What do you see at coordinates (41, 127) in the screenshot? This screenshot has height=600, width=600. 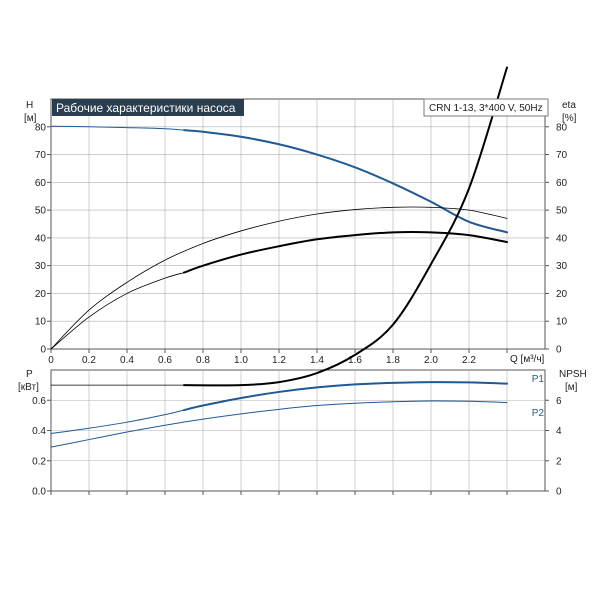 I see `y-left-tick-label: 80` at bounding box center [41, 127].